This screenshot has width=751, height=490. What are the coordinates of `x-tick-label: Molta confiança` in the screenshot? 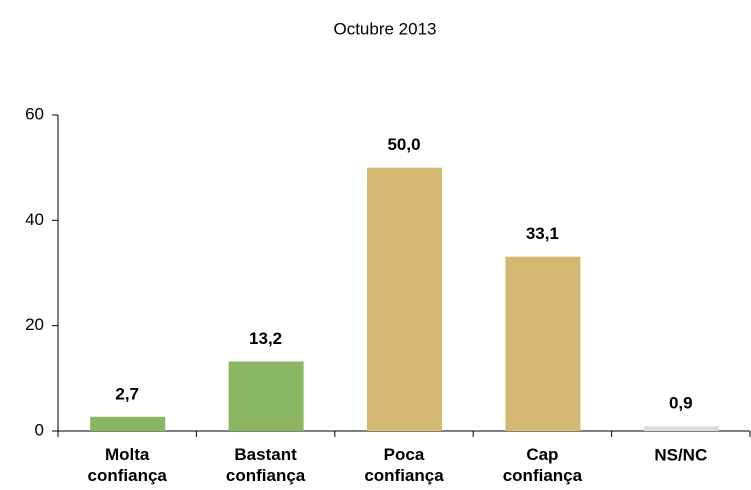 It's located at (128, 465).